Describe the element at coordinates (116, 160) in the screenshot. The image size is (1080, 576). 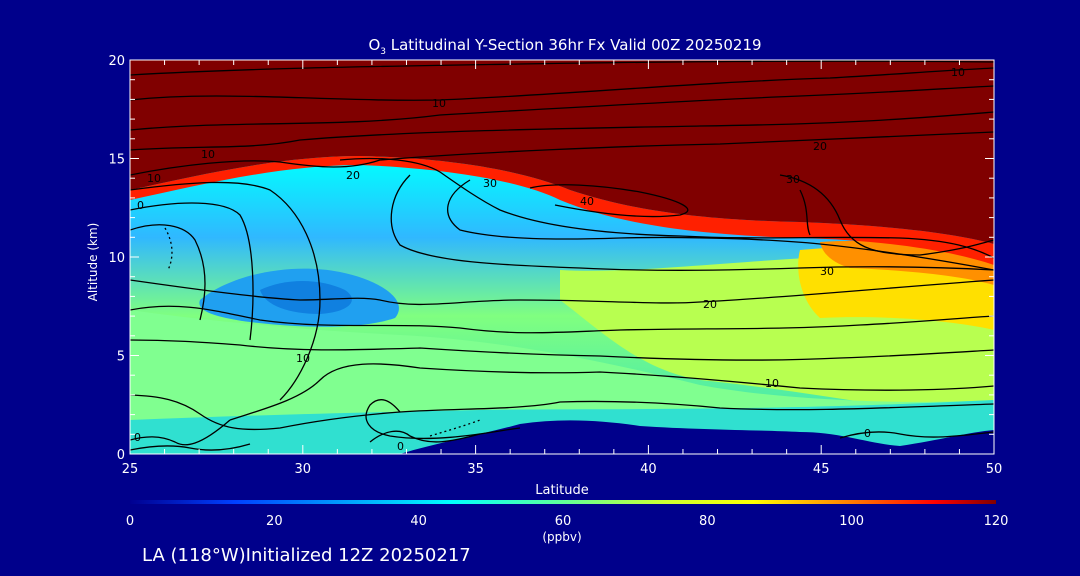
I see `y-tick-label: 15` at that location.